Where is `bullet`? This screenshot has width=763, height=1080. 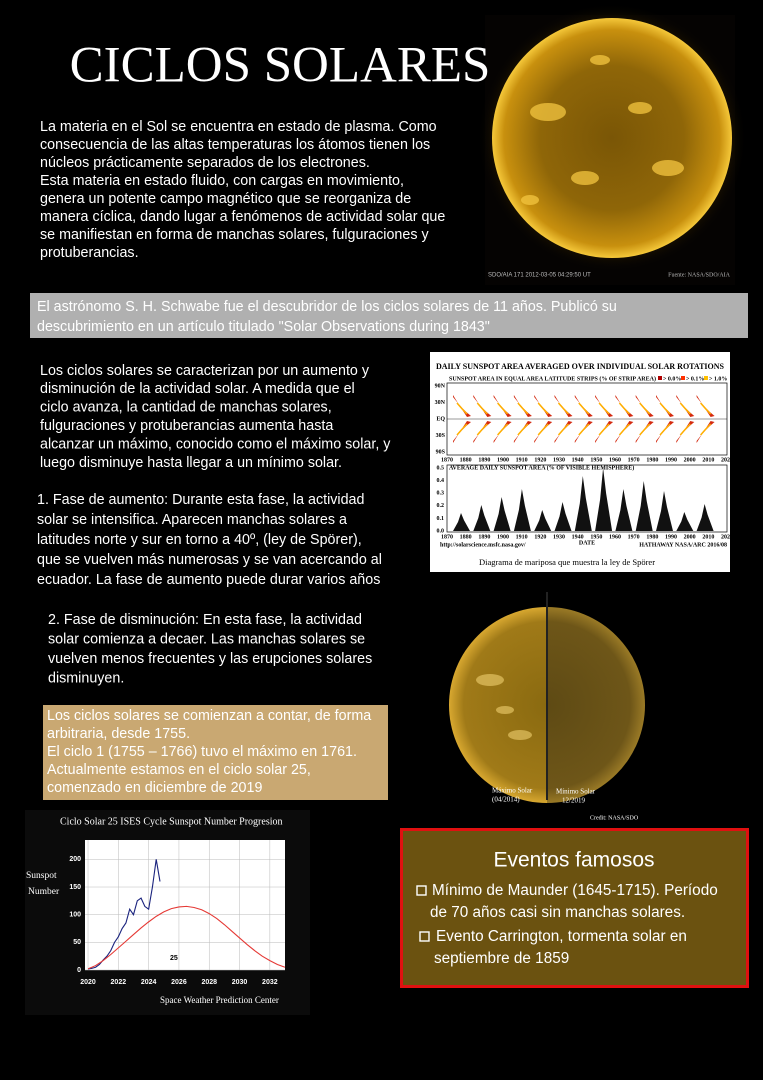
bullet is located at coordinates (424, 936).